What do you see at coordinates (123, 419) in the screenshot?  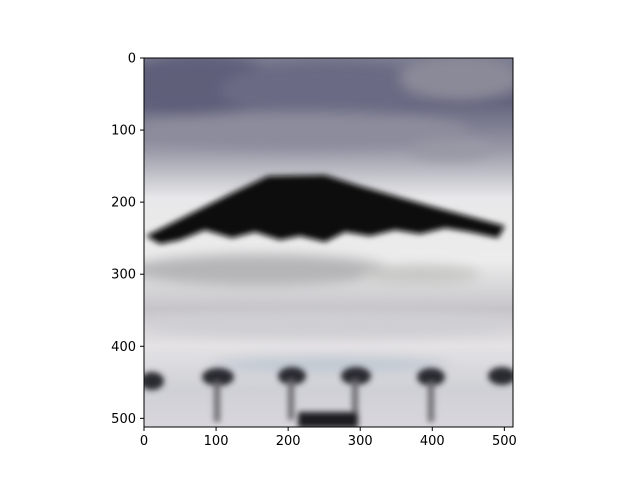 I see `y-tick-label: 500` at bounding box center [123, 419].